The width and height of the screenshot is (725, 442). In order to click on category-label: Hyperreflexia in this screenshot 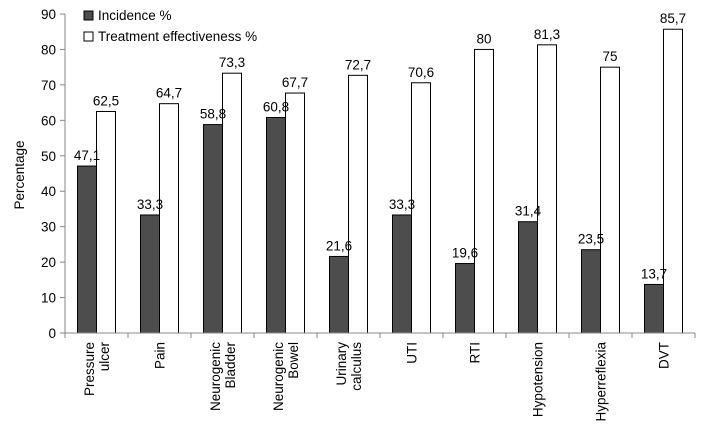, I will do `click(601, 382)`.